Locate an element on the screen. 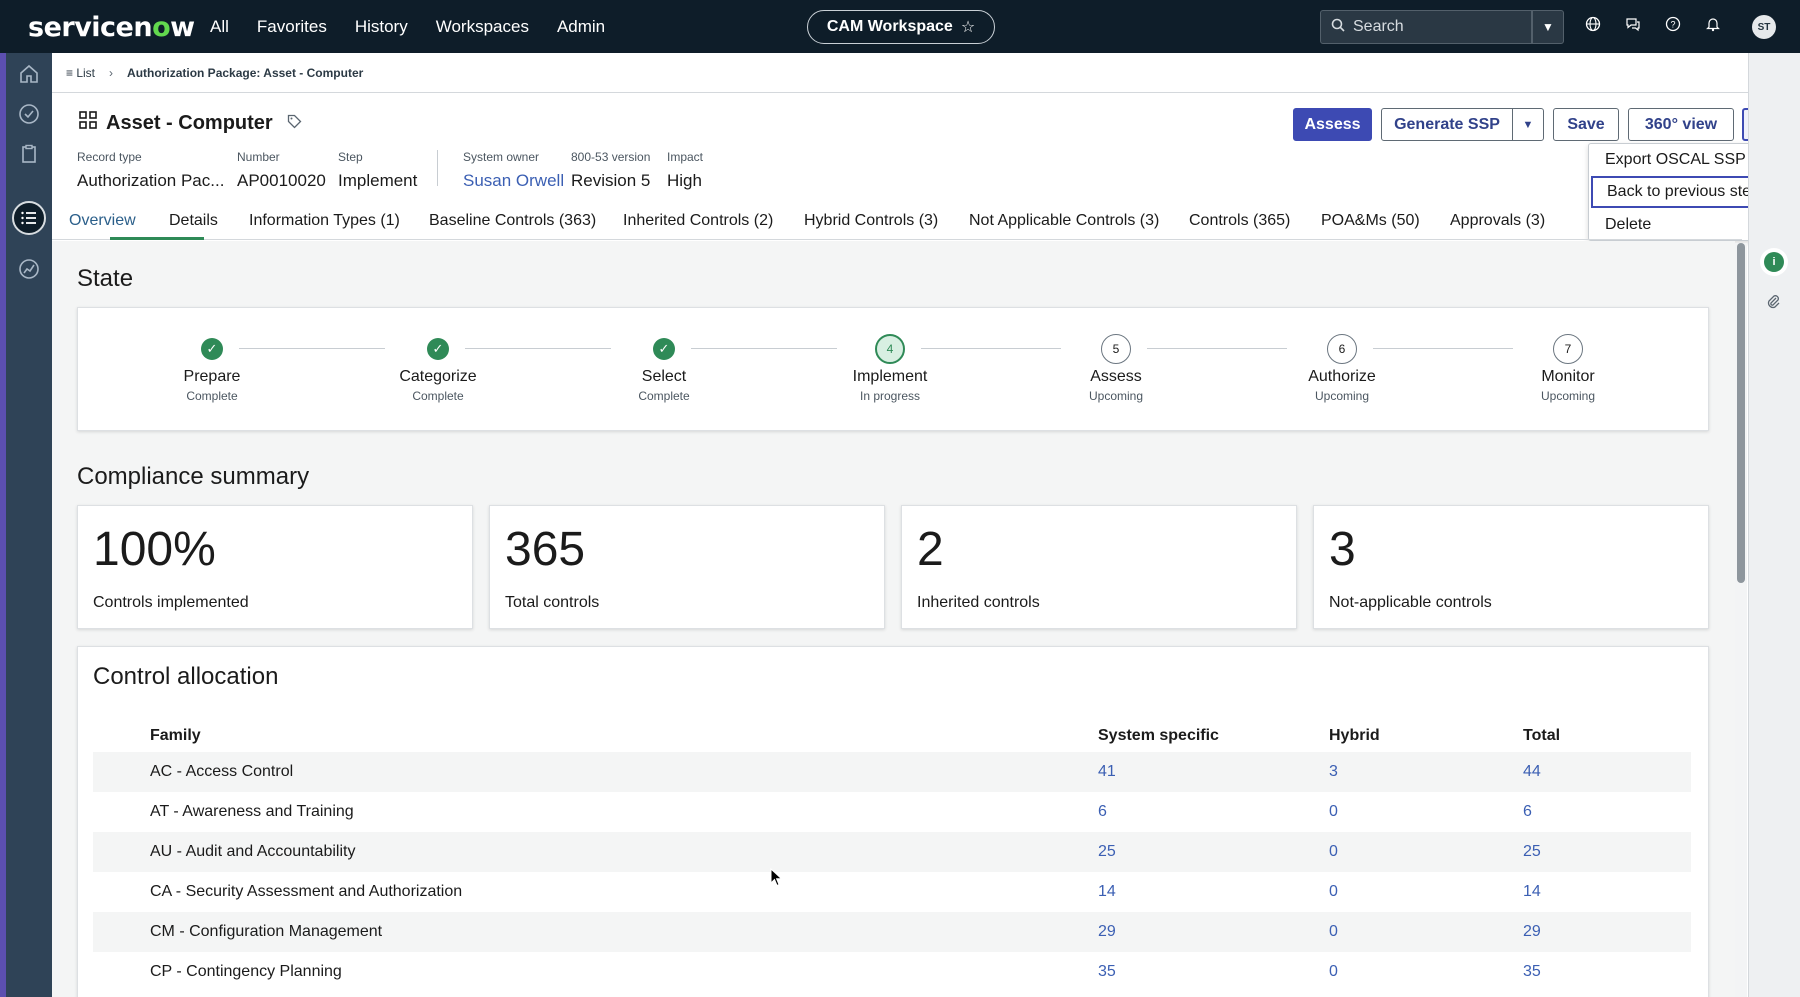  globe-icon is located at coordinates (1593, 26).